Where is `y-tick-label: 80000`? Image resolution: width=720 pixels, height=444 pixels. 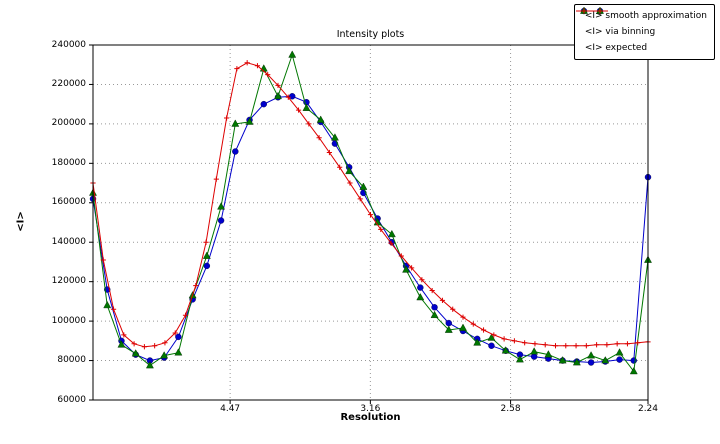
y-tick-label: 80000 is located at coordinates (71, 360).